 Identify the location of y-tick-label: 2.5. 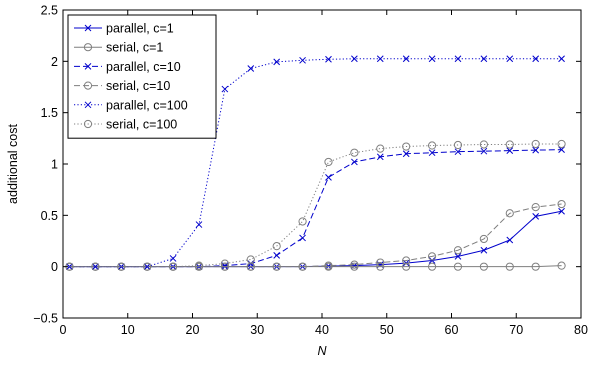
(49, 11).